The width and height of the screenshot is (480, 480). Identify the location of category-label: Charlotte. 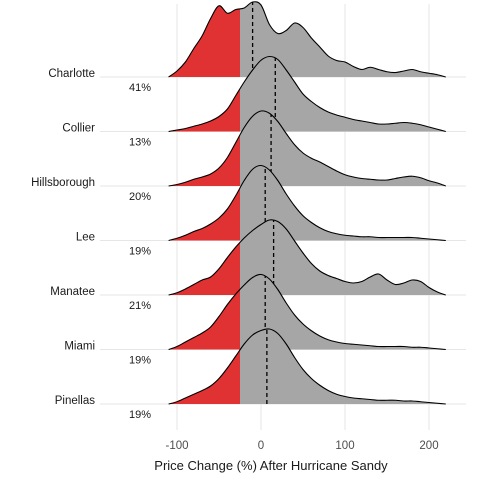
(71, 74).